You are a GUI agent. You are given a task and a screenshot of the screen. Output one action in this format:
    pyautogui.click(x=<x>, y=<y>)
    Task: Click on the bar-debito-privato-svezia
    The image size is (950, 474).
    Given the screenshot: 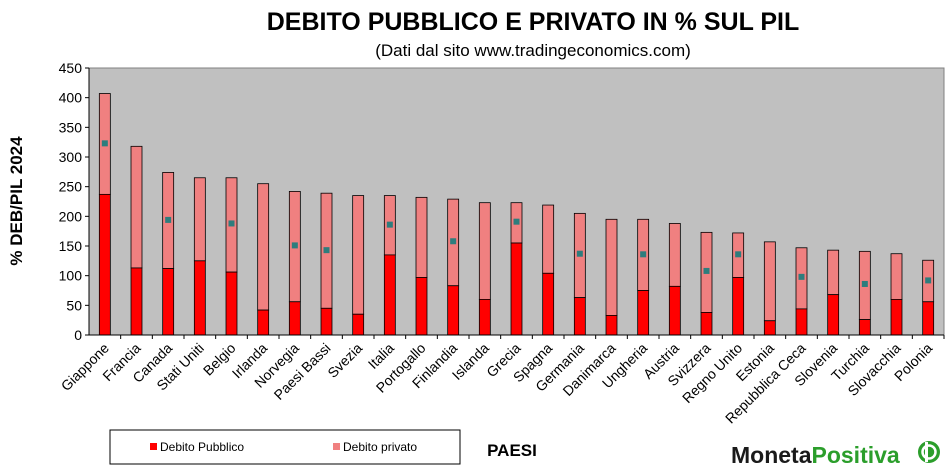 What is the action you would take?
    pyautogui.click(x=358, y=255)
    